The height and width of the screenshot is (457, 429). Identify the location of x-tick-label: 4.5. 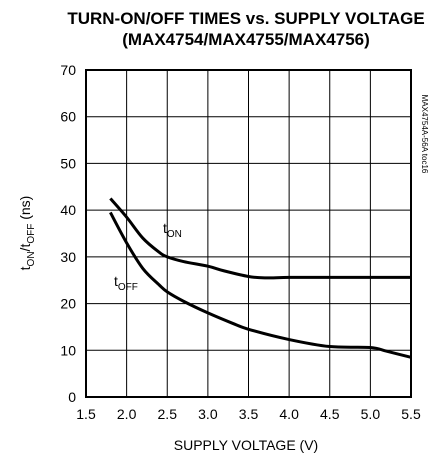
(330, 414).